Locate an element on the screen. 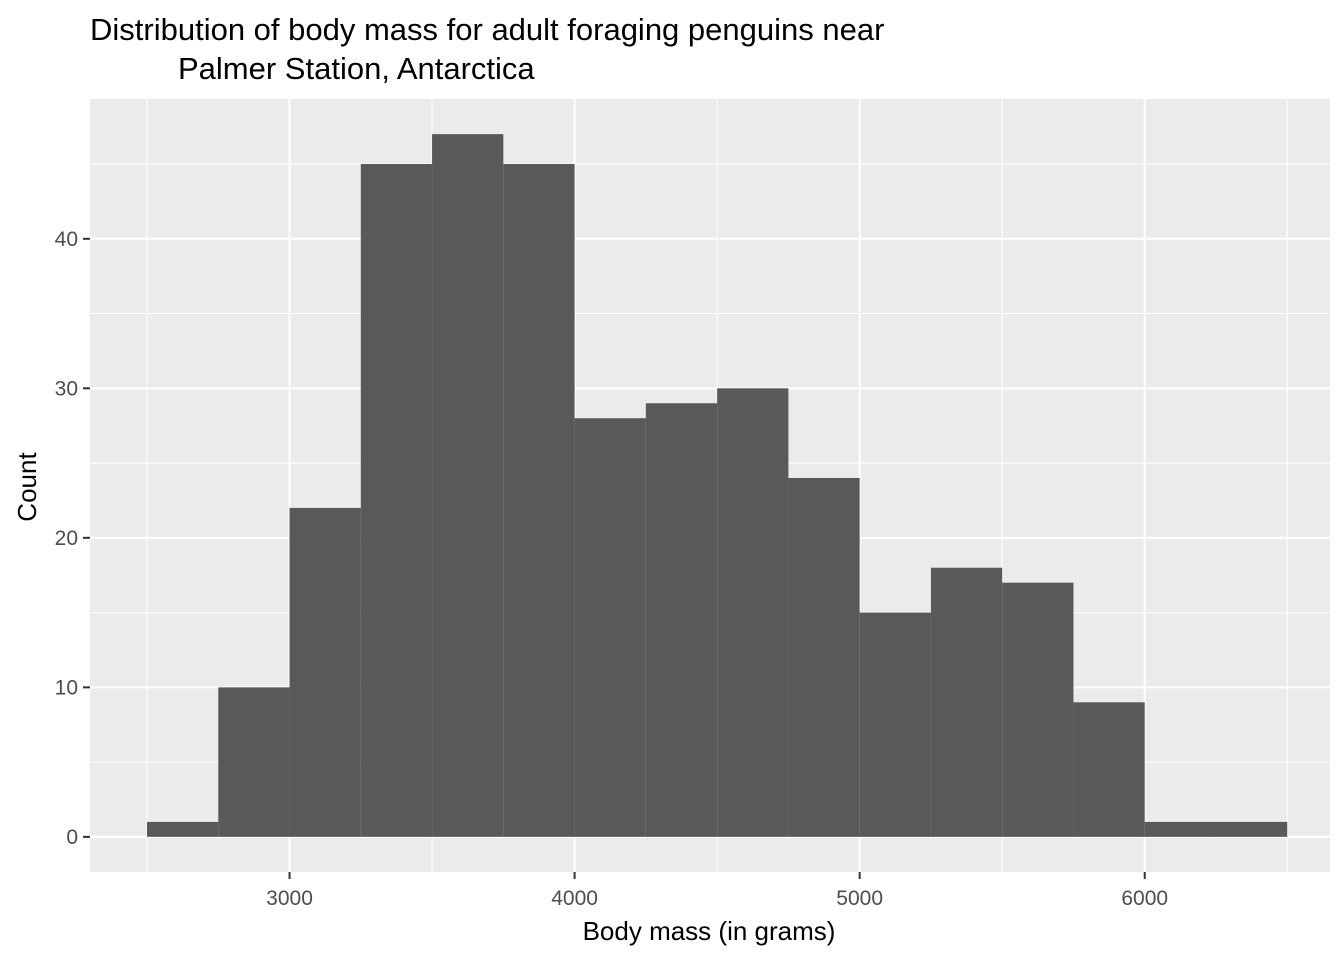 The width and height of the screenshot is (1344, 960). x-axis-ticks: 3000 4000 5000 6000 is located at coordinates (717, 891).